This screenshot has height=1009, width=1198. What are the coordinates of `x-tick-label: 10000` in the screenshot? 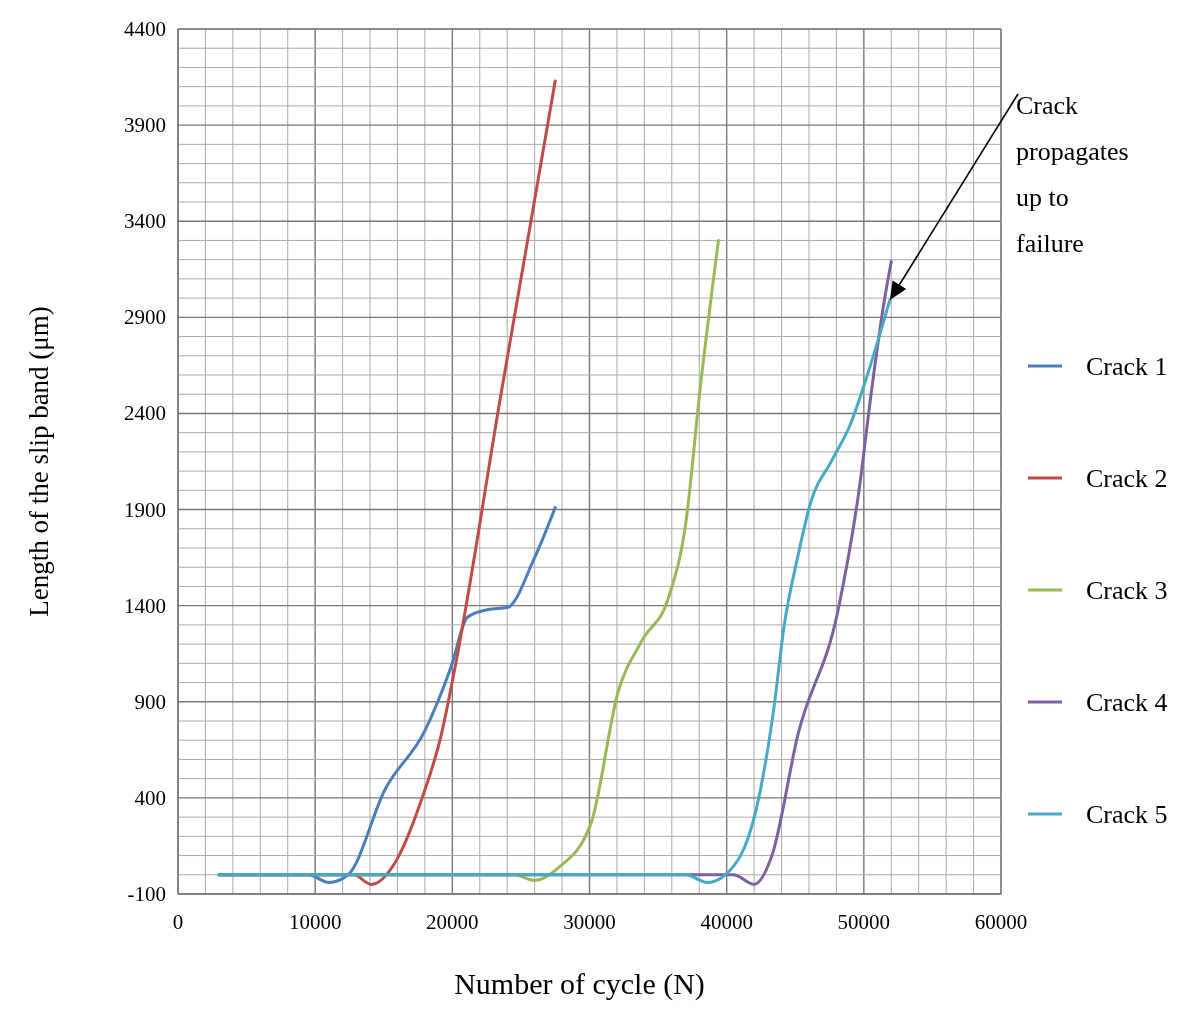 It's located at (315, 922).